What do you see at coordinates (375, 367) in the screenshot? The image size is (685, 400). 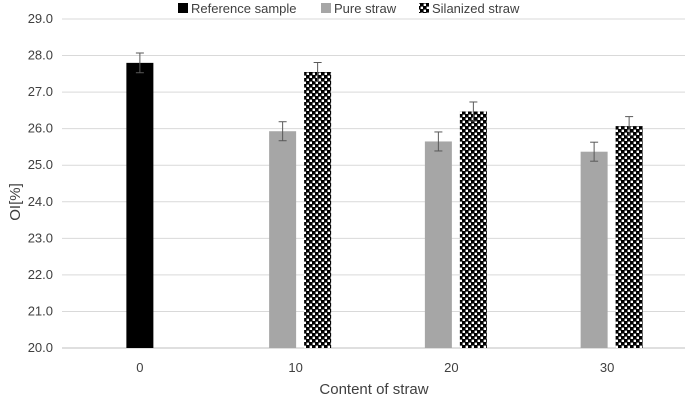 I see `x-tick-labels: 0 10 20 30` at bounding box center [375, 367].